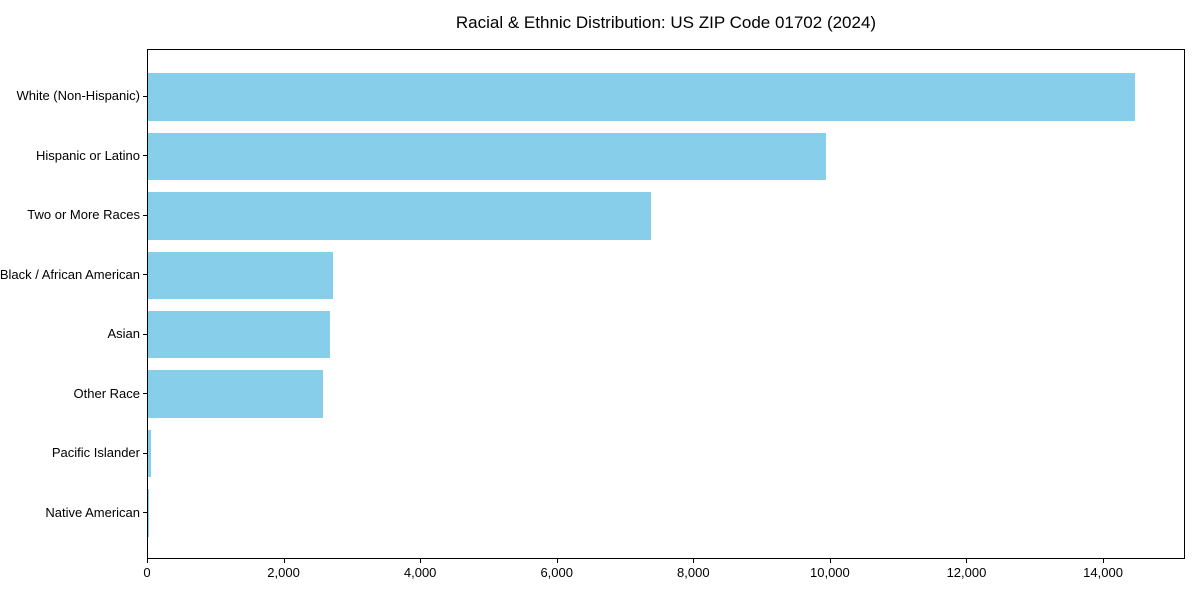  I want to click on x-axis-tick-label: 6,000, so click(556, 572).